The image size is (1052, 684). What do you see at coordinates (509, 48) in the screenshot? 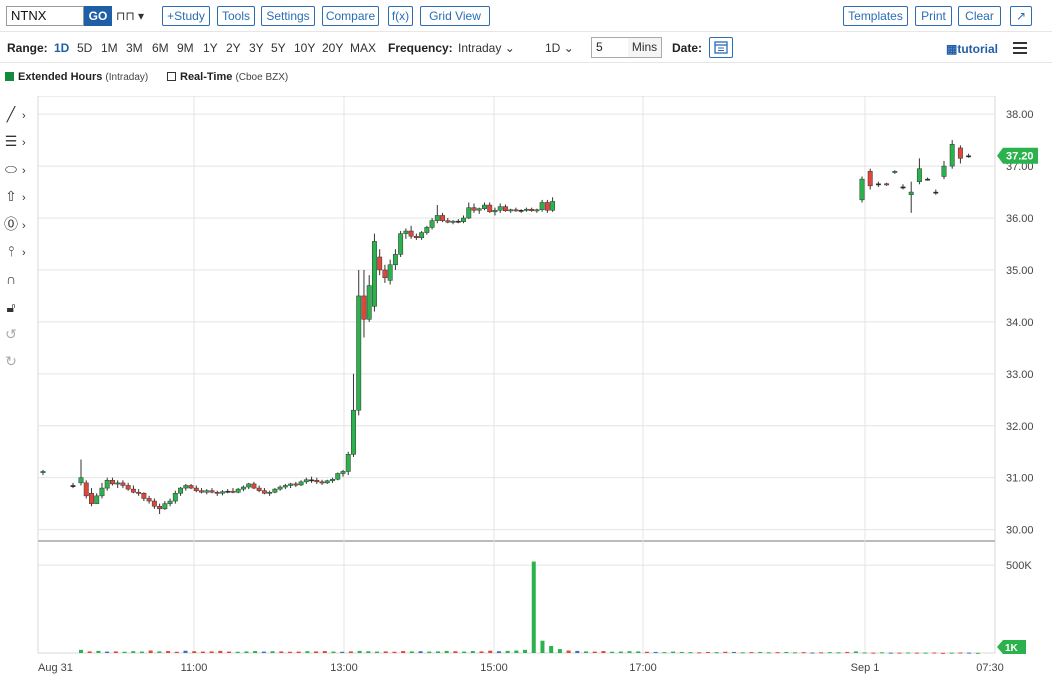
I see `chevron-down-icon: ⌄` at bounding box center [509, 48].